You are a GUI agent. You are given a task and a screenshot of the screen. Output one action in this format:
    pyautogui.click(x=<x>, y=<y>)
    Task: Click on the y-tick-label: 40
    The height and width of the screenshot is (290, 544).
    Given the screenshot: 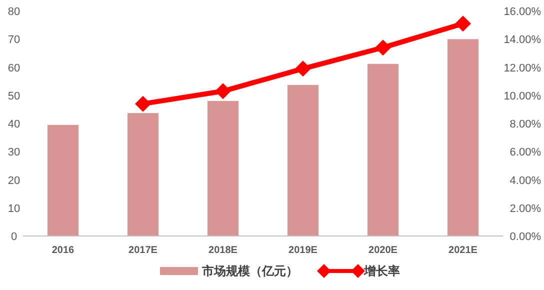 What is the action you would take?
    pyautogui.click(x=14, y=124)
    